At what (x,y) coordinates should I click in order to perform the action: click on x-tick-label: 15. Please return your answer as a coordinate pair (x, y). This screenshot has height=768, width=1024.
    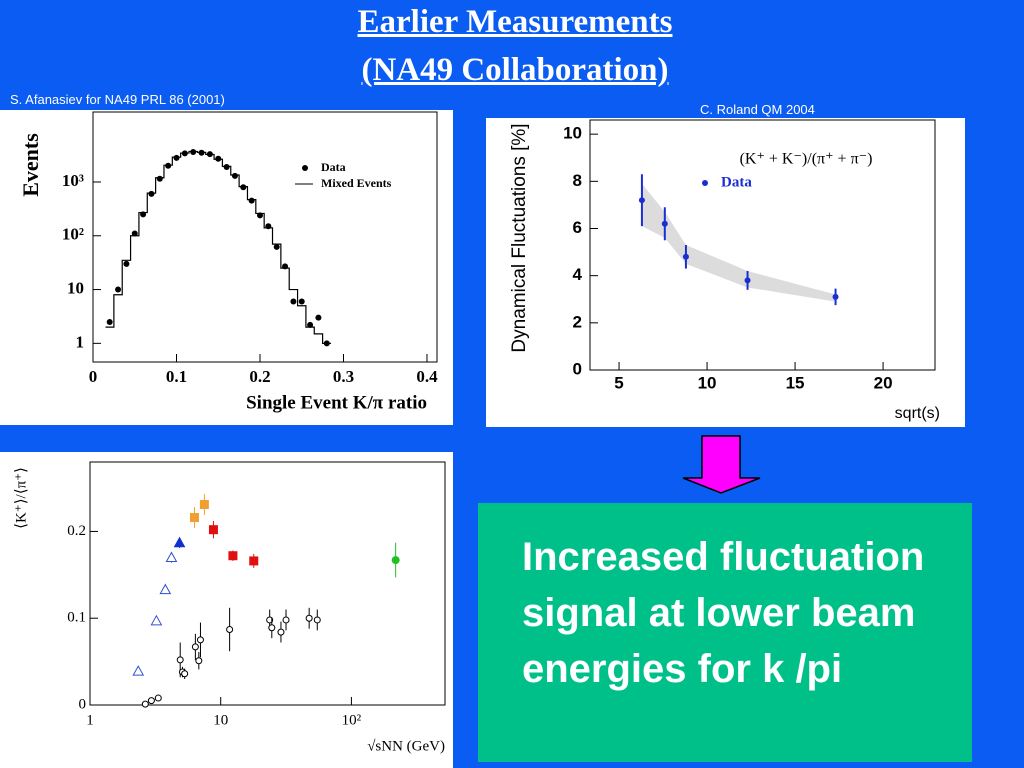
    Looking at the image, I should click on (795, 382).